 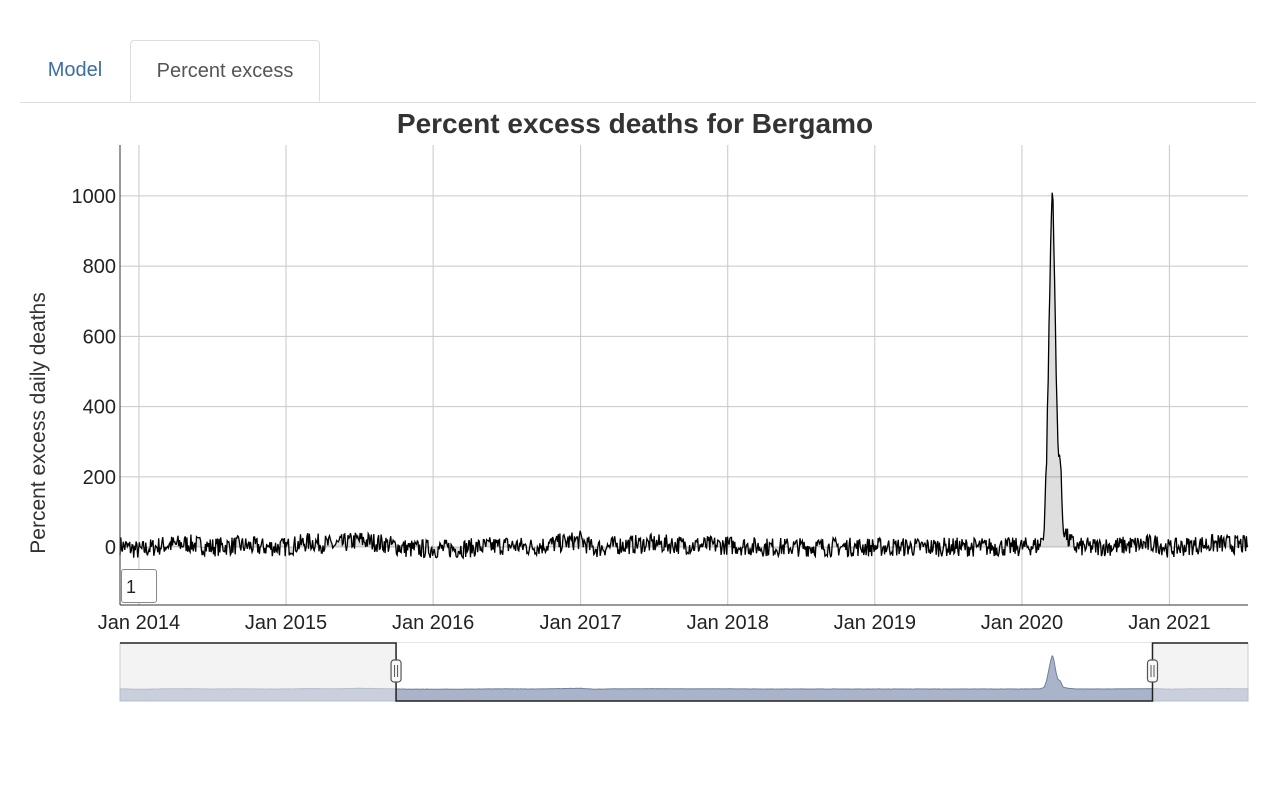 I want to click on y-tick-label: 200, so click(x=99, y=478).